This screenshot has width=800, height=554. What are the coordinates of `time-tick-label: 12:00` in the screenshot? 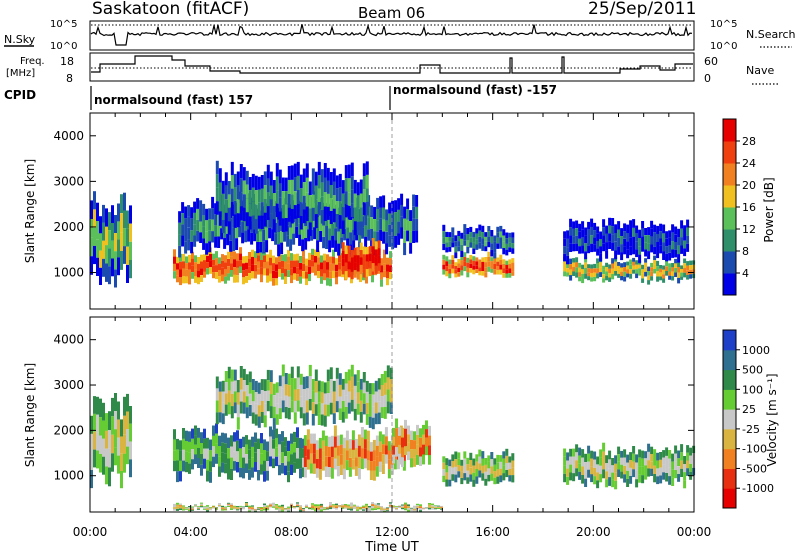 It's located at (392, 532).